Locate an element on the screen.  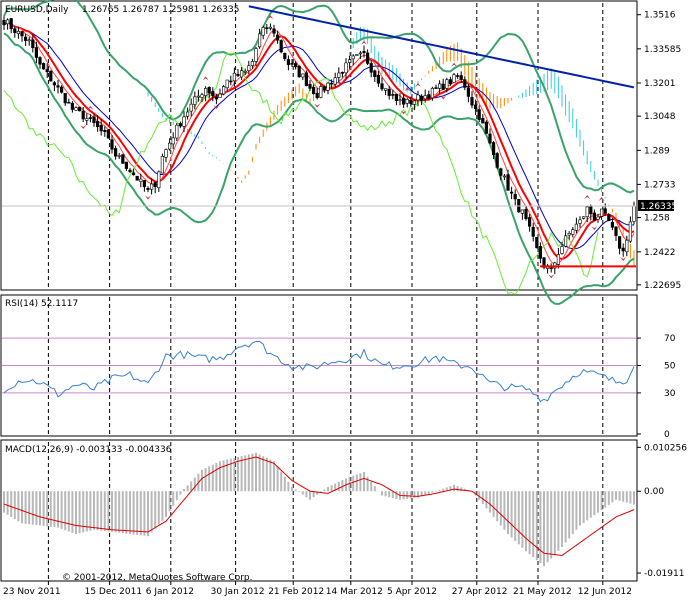
price-tick-label-2: 1.3201 is located at coordinates (660, 84).